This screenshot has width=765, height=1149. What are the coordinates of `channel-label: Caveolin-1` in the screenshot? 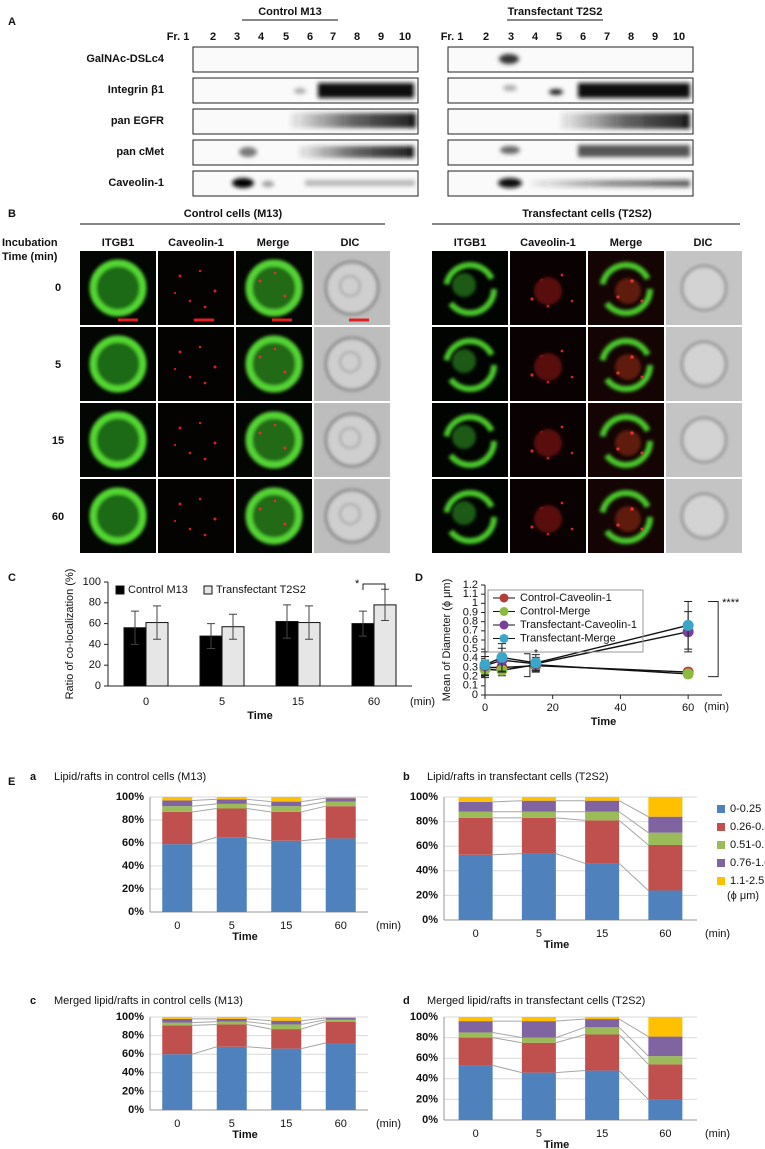 It's located at (196, 243).